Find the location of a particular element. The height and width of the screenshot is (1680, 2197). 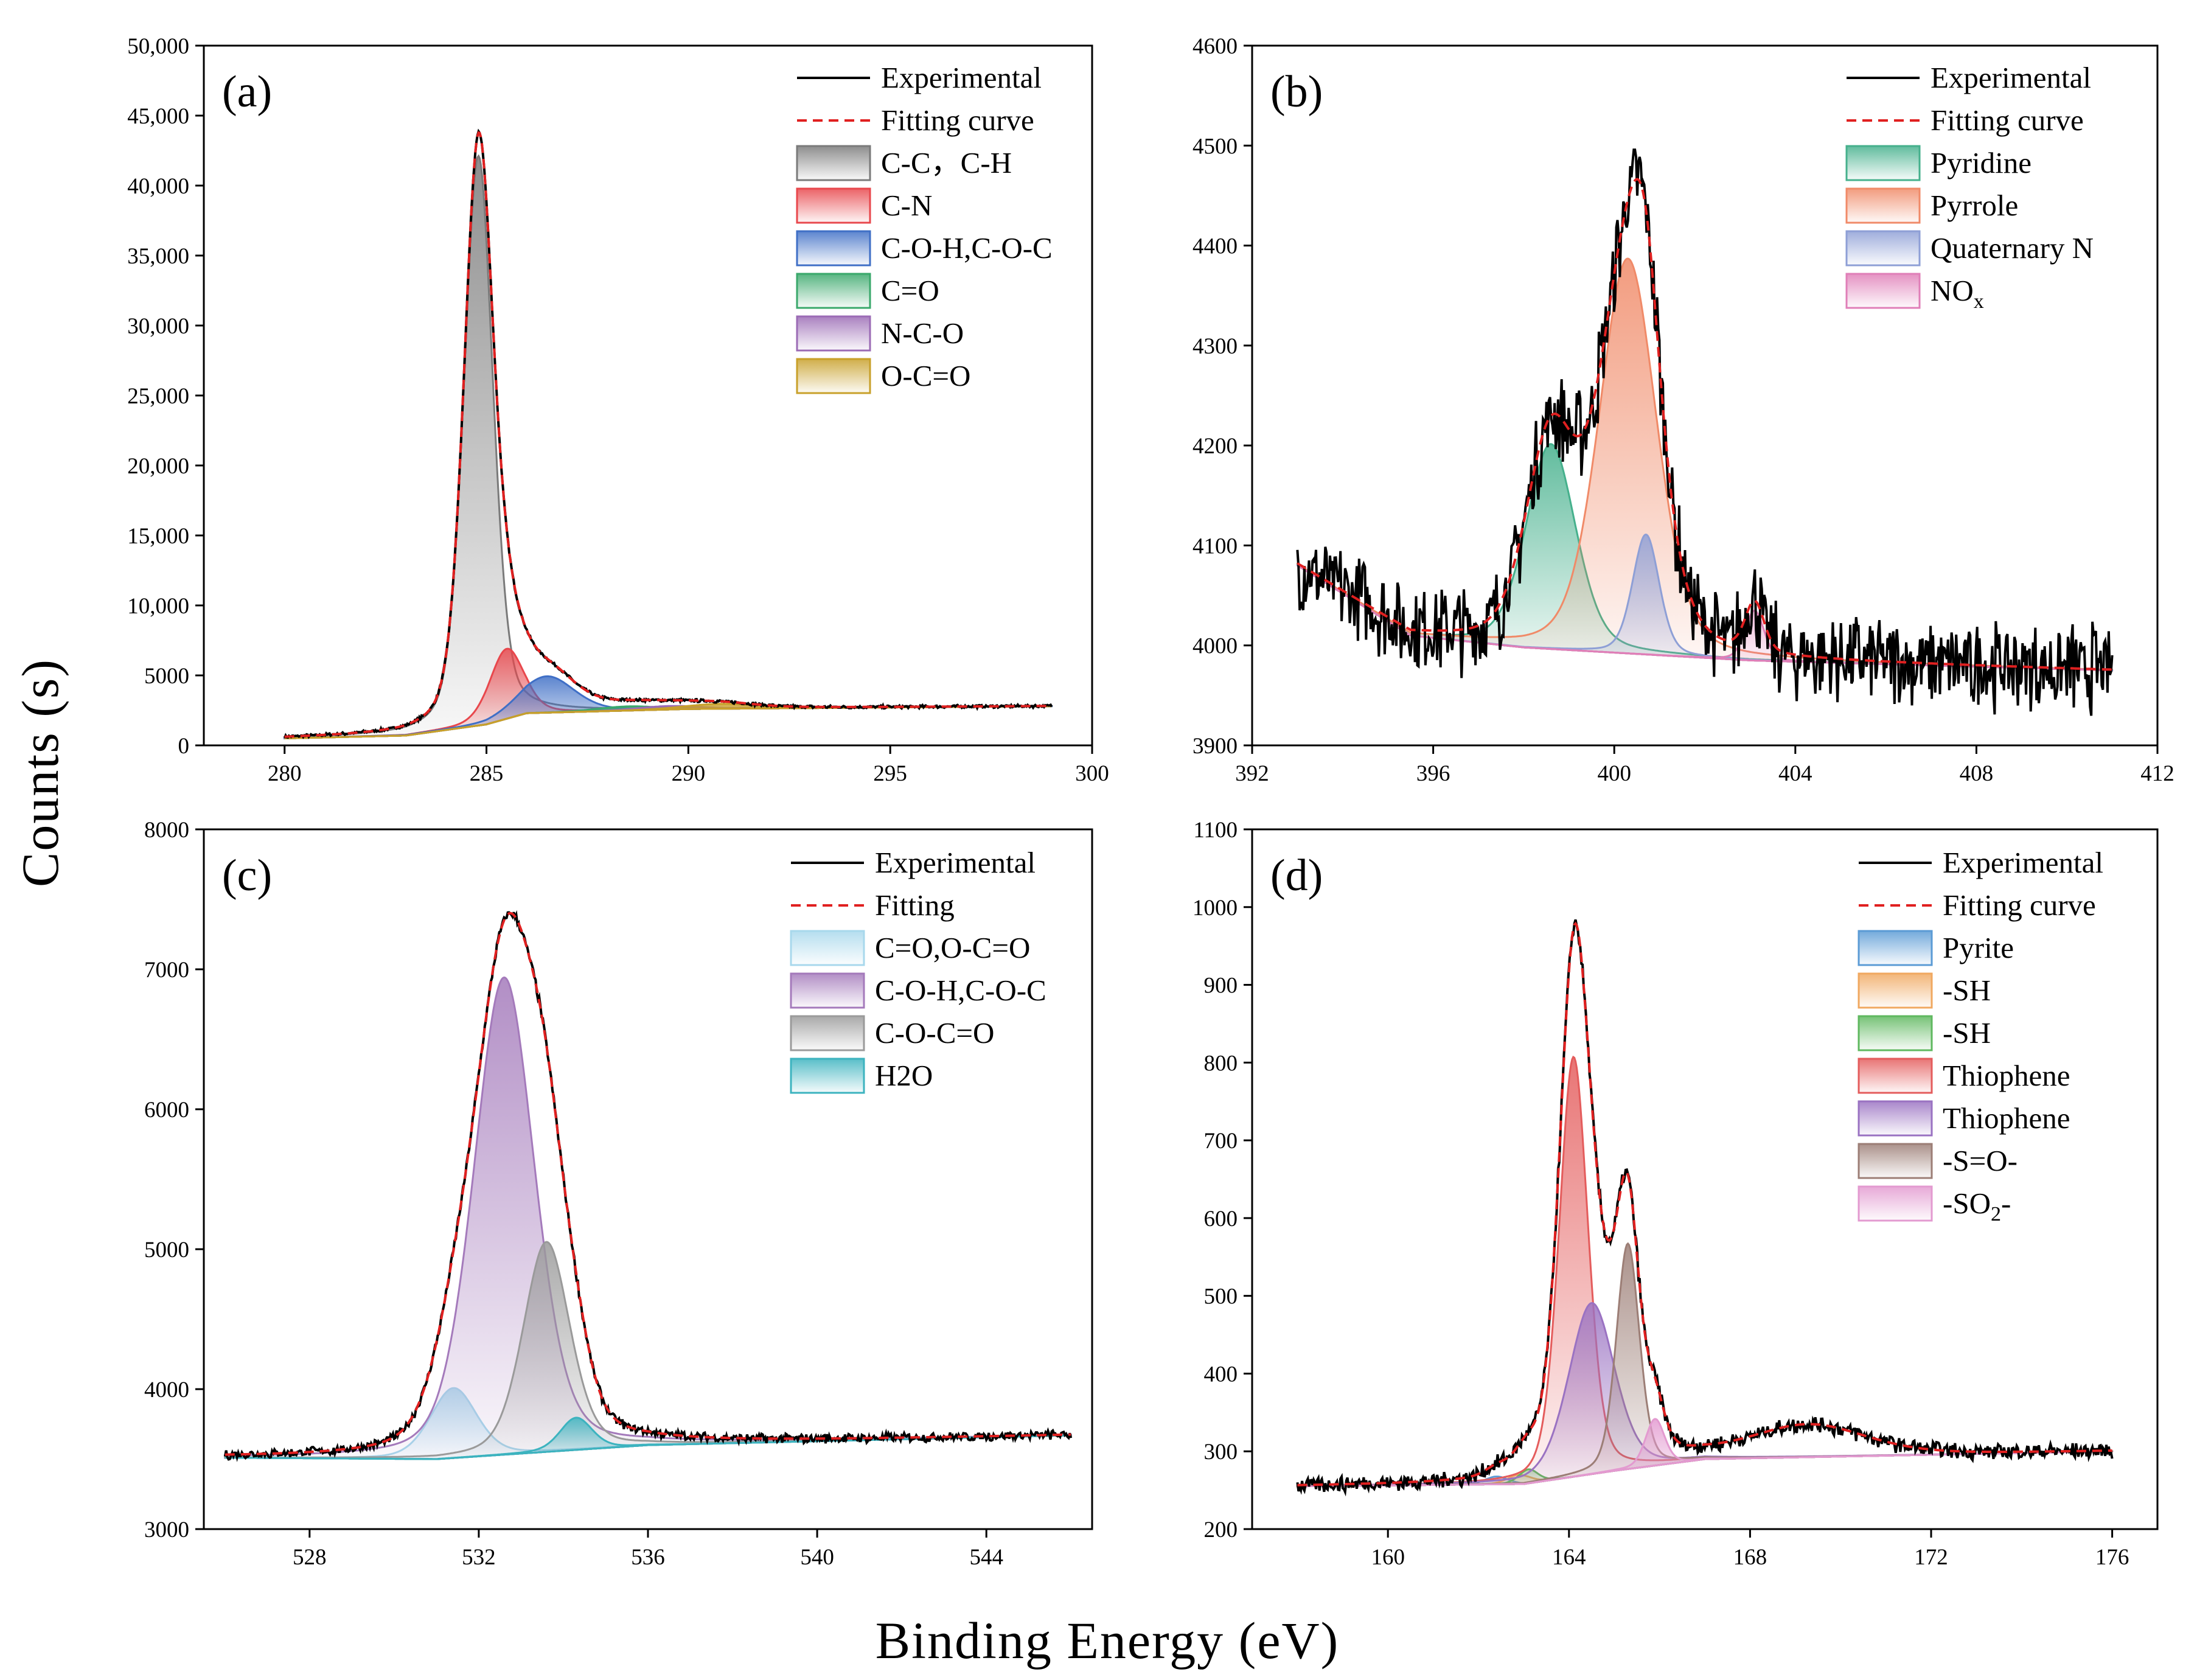

y-tick-label: 50,000 is located at coordinates (158, 46).